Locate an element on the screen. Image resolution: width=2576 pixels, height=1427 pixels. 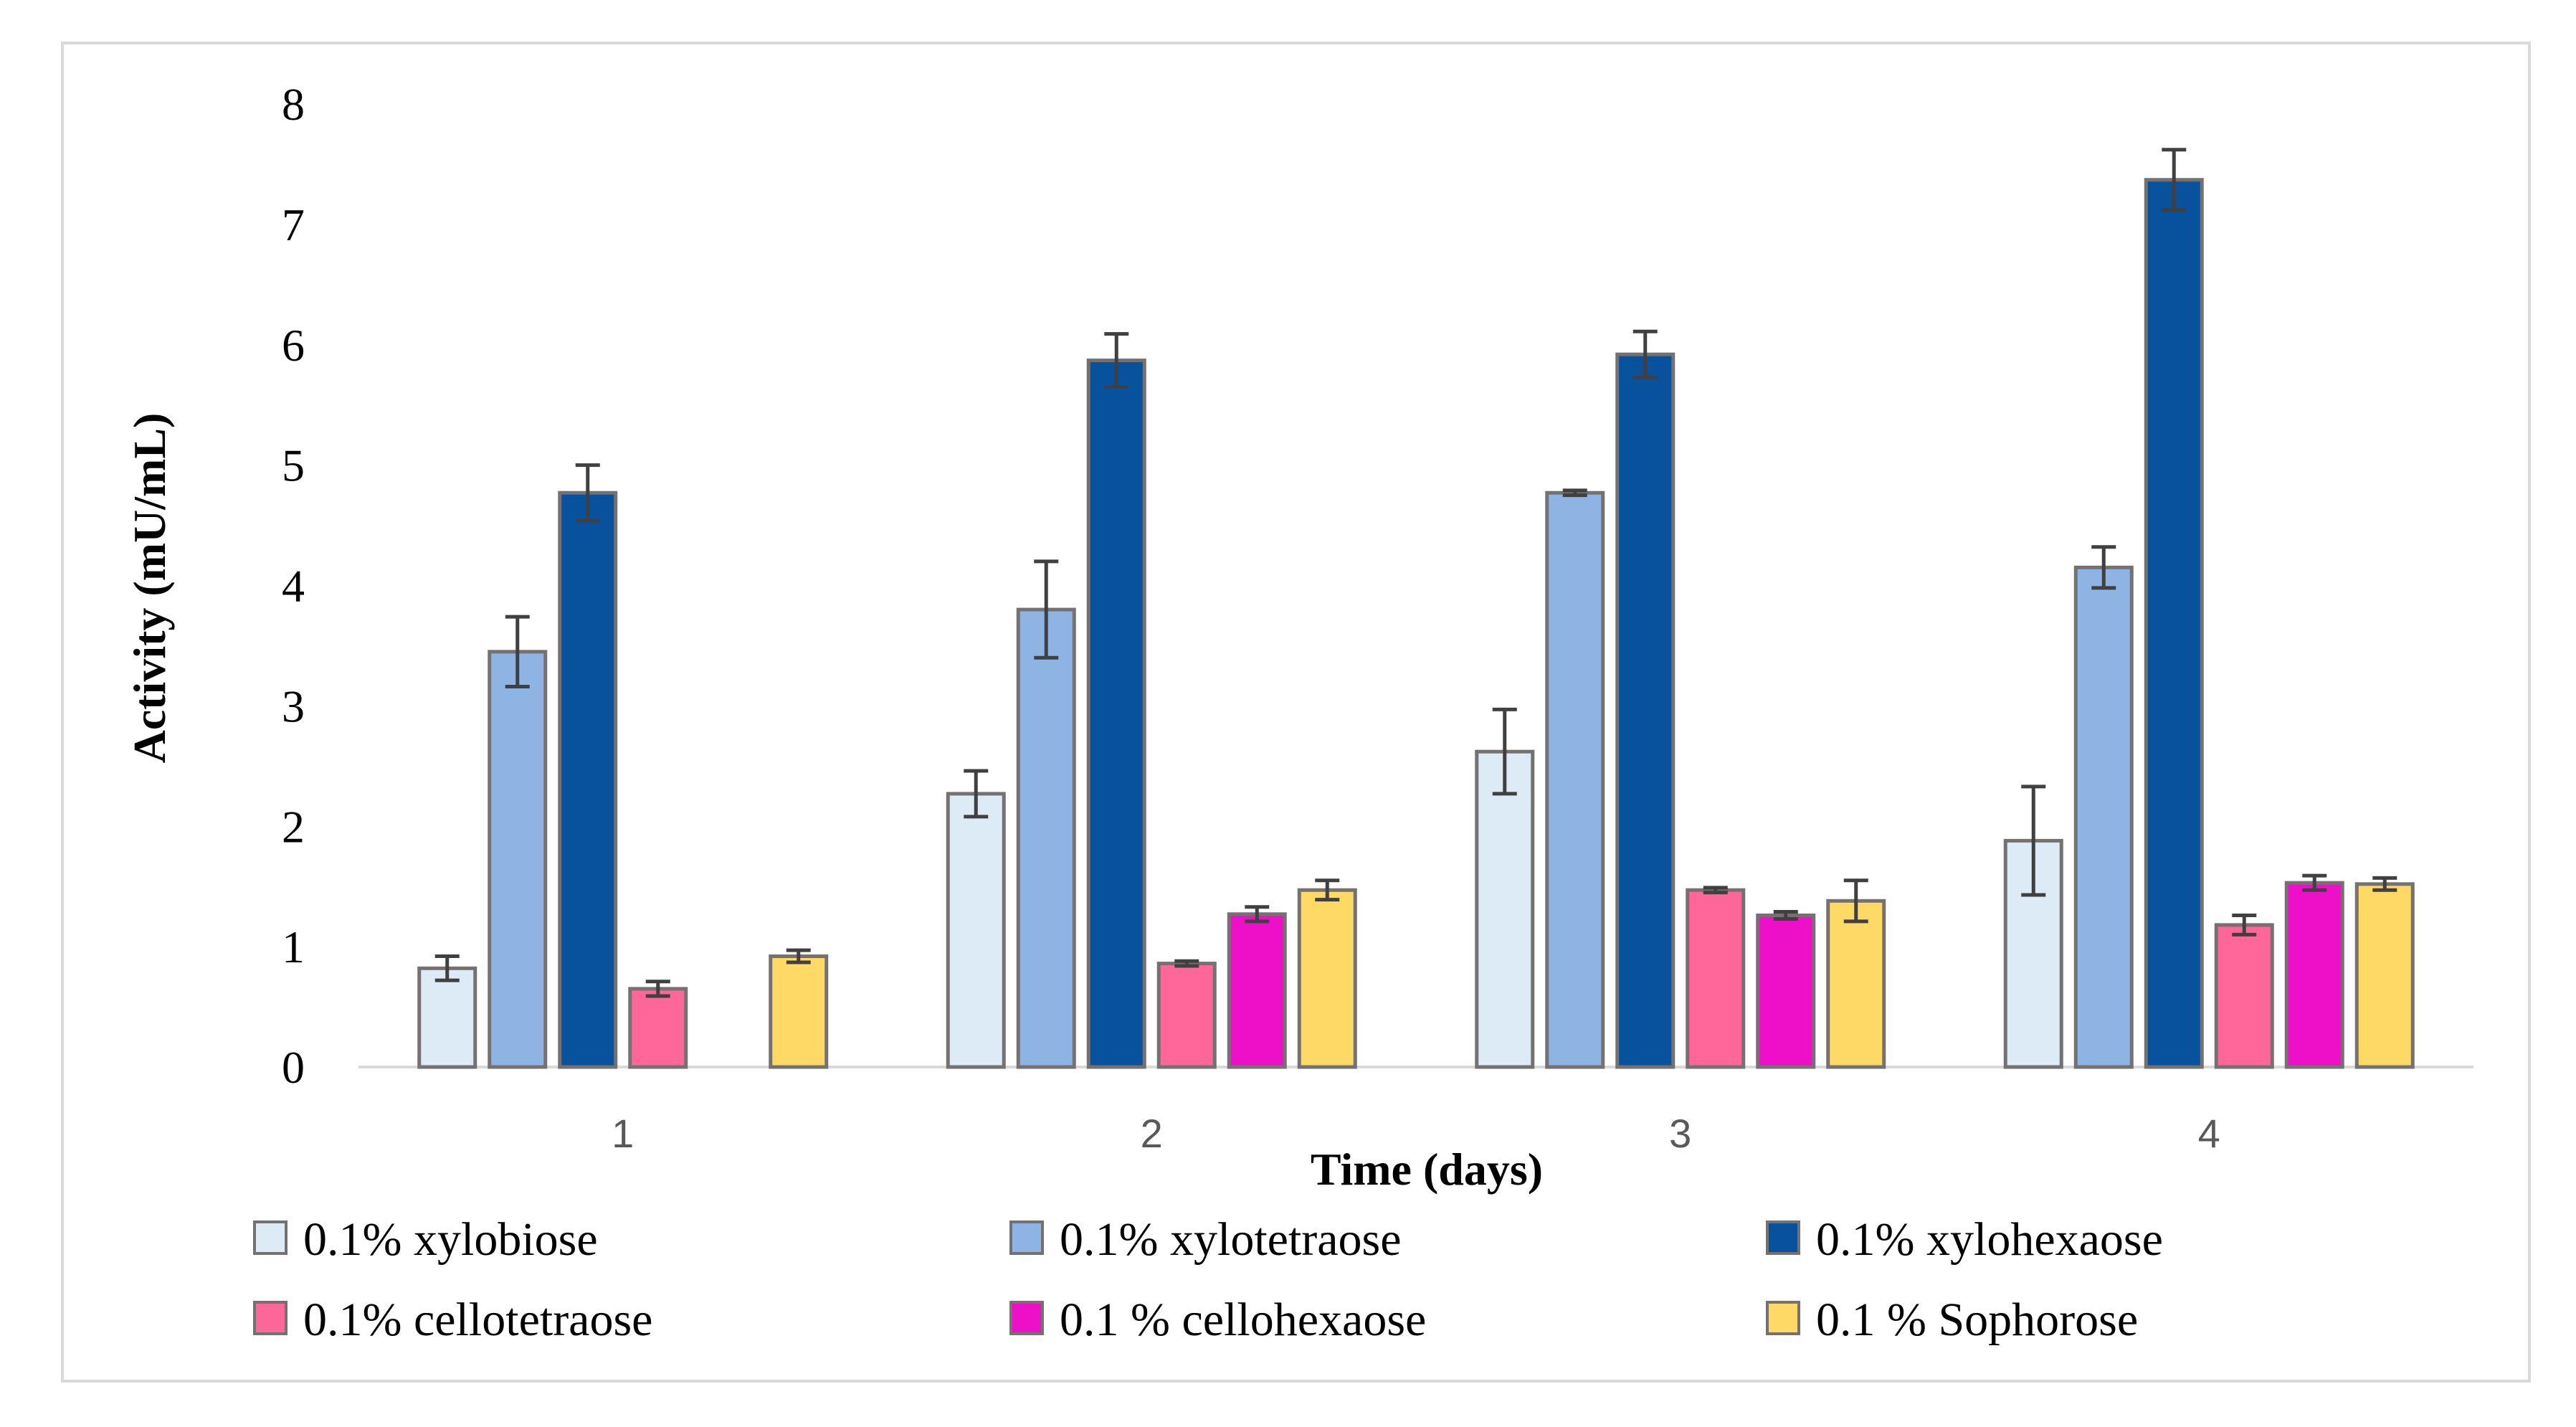
y-tick-label: 4 is located at coordinates (294, 586).